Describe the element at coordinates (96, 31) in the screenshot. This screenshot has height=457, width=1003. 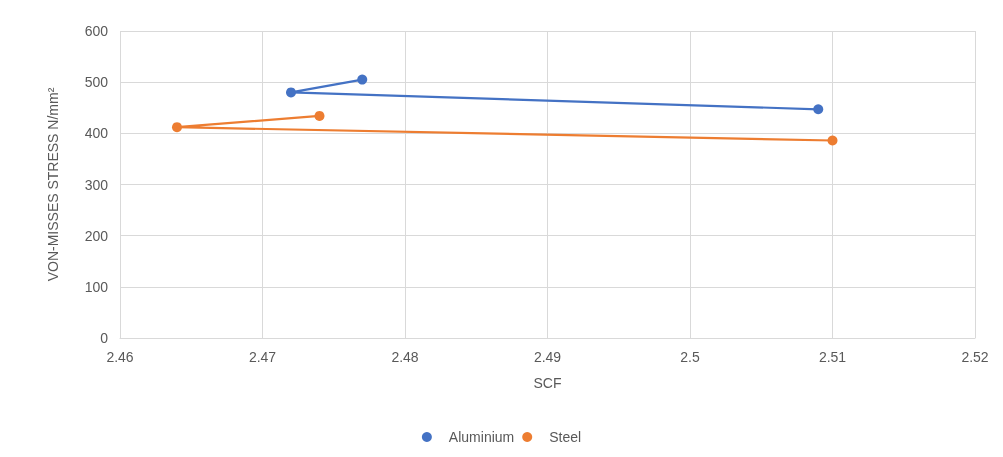
I see `y-tick-label: 600` at that location.